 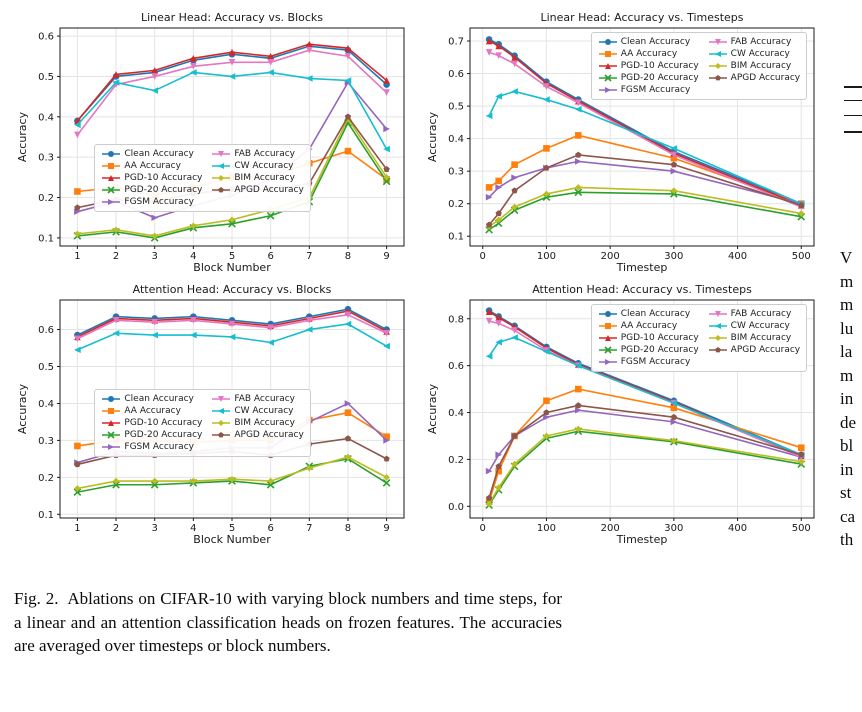 I want to click on svg-text: 6, so click(x=270, y=528).